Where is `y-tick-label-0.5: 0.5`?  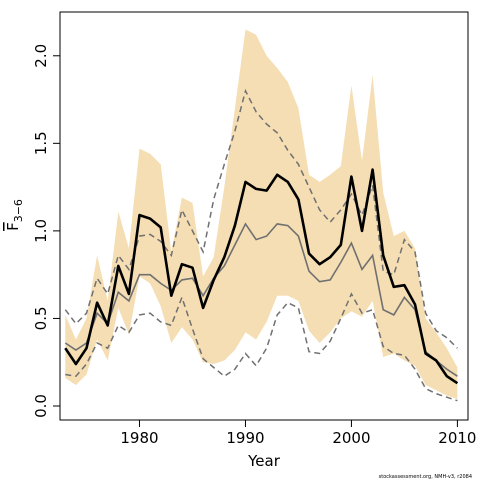
y-tick-label-0.5: 0.5 is located at coordinates (41, 318).